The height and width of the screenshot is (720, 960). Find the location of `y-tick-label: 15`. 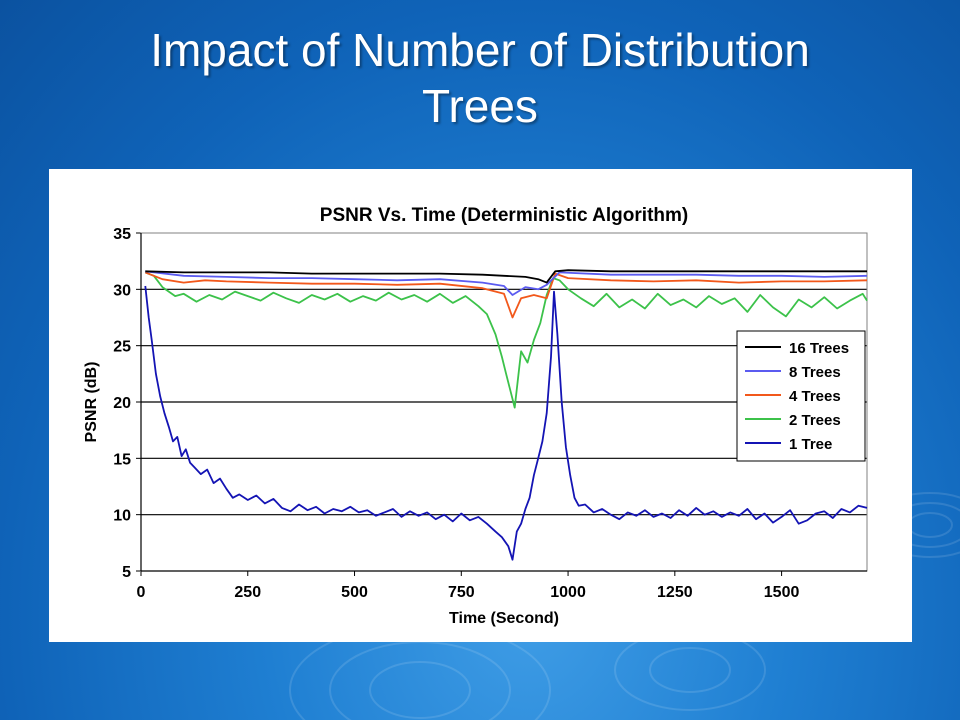

y-tick-label: 15 is located at coordinates (122, 459).